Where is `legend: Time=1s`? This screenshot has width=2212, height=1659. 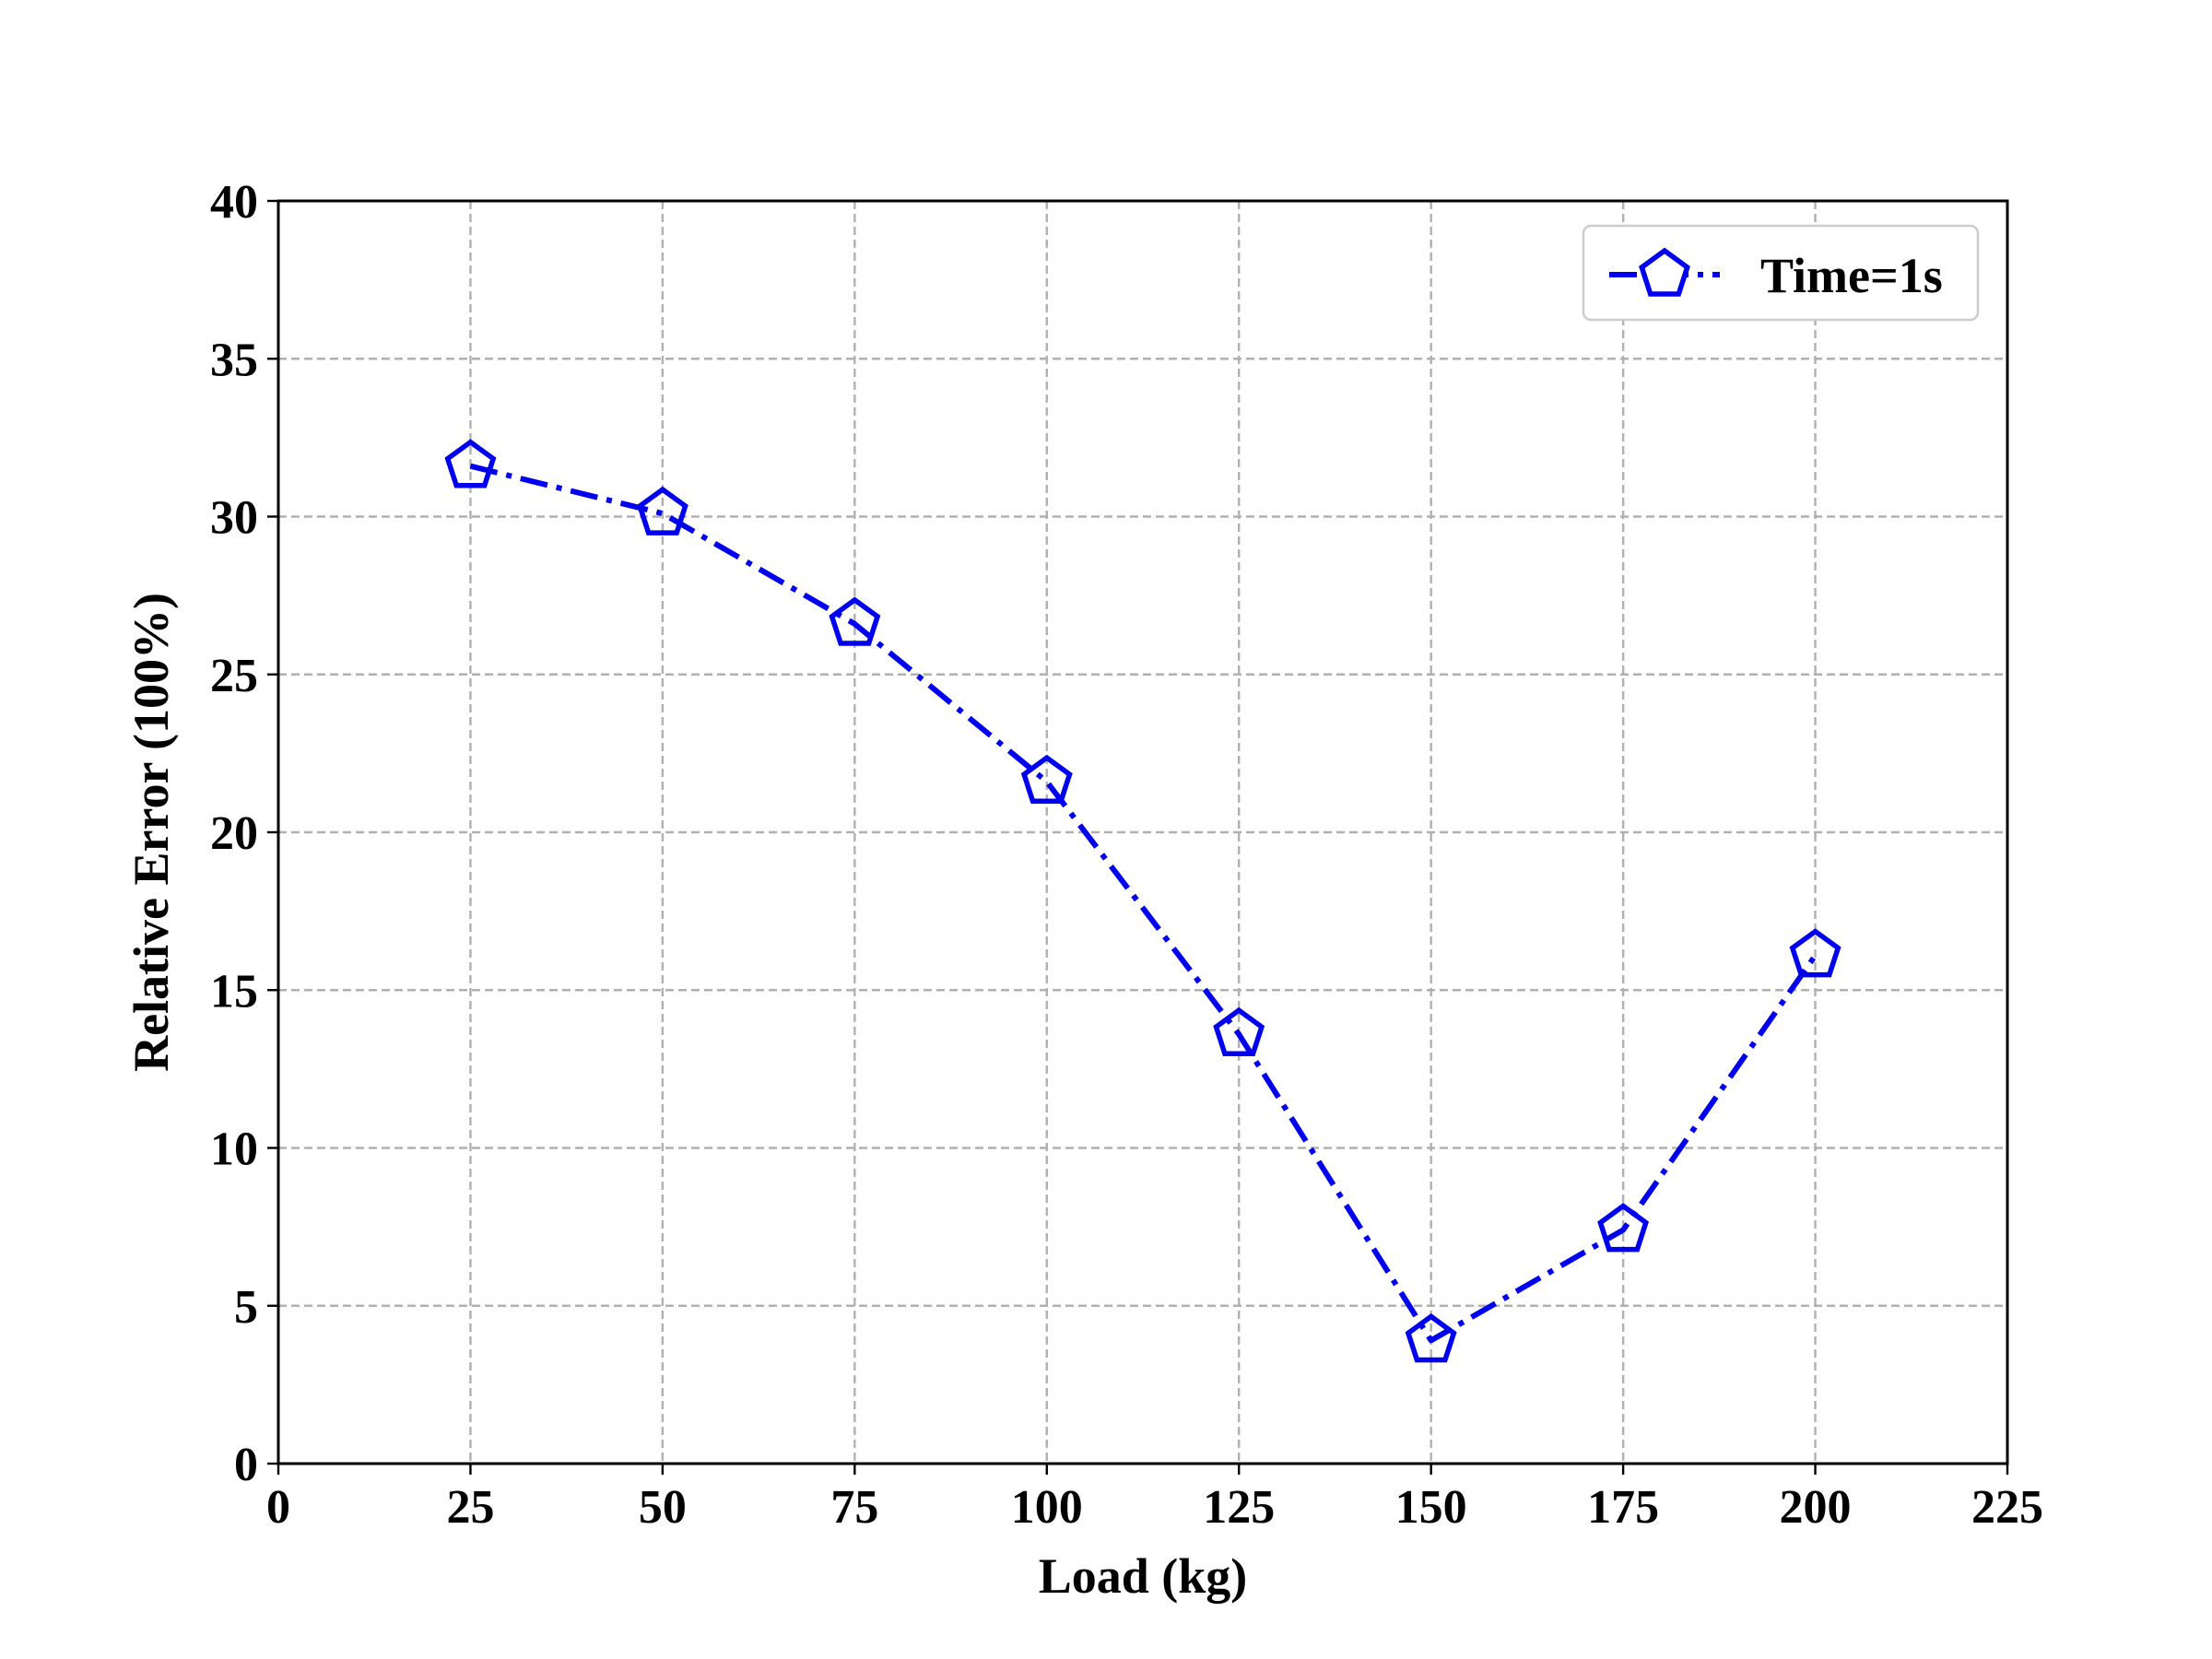
legend: Time=1s is located at coordinates (1781, 273).